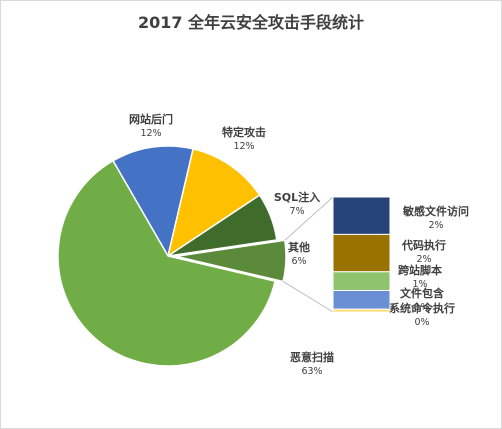 This screenshot has width=502, height=429. What do you see at coordinates (150, 133) in the screenshot?
I see `slice-0-percent: 12%` at bounding box center [150, 133].